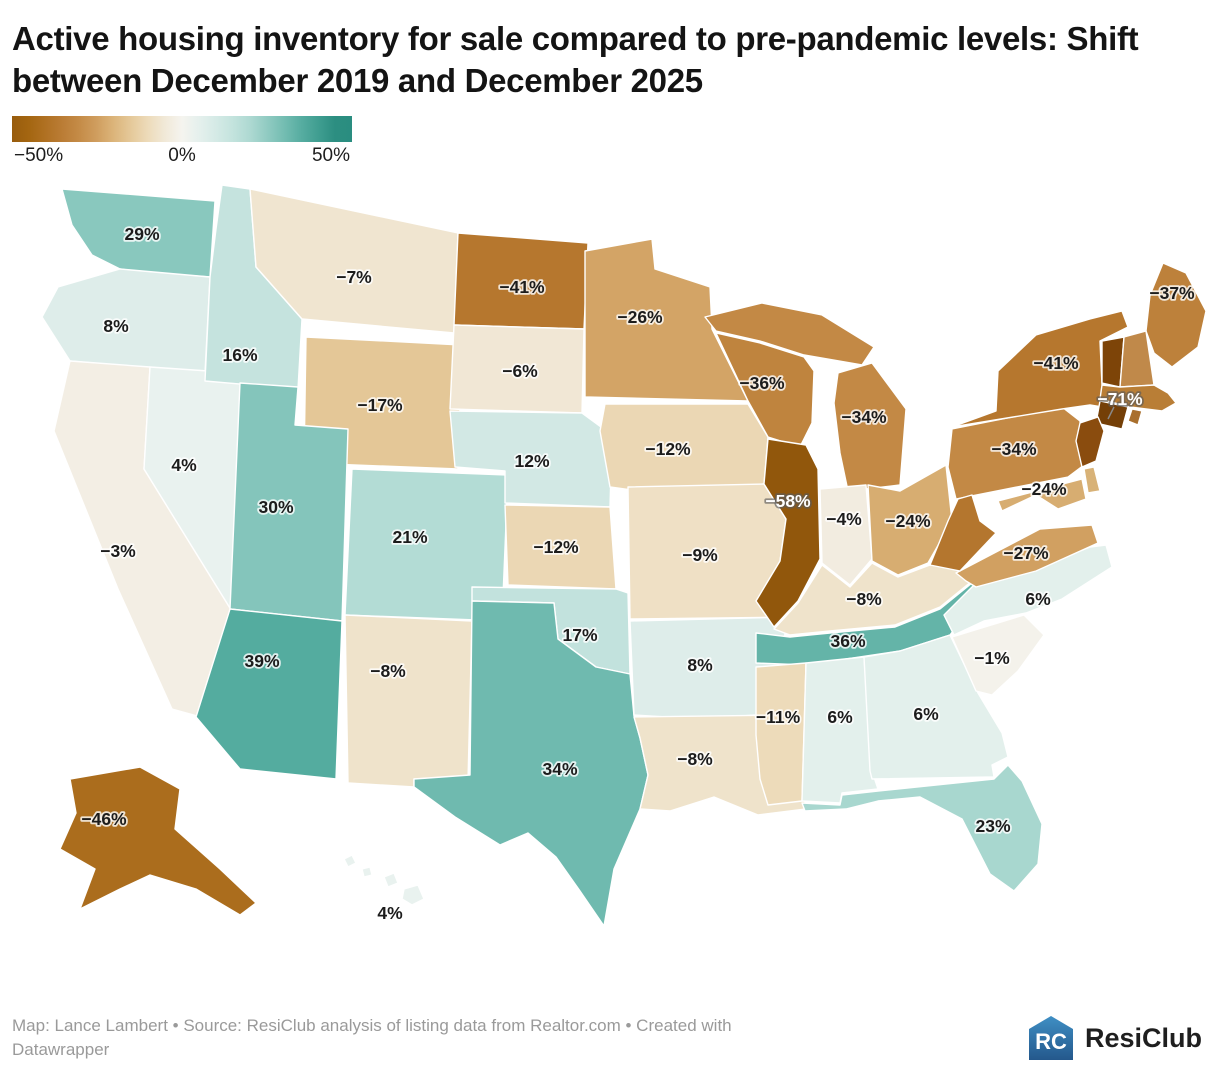 The width and height of the screenshot is (1220, 1070). I want to click on state-or: Oregon 8%, so click(126, 321).